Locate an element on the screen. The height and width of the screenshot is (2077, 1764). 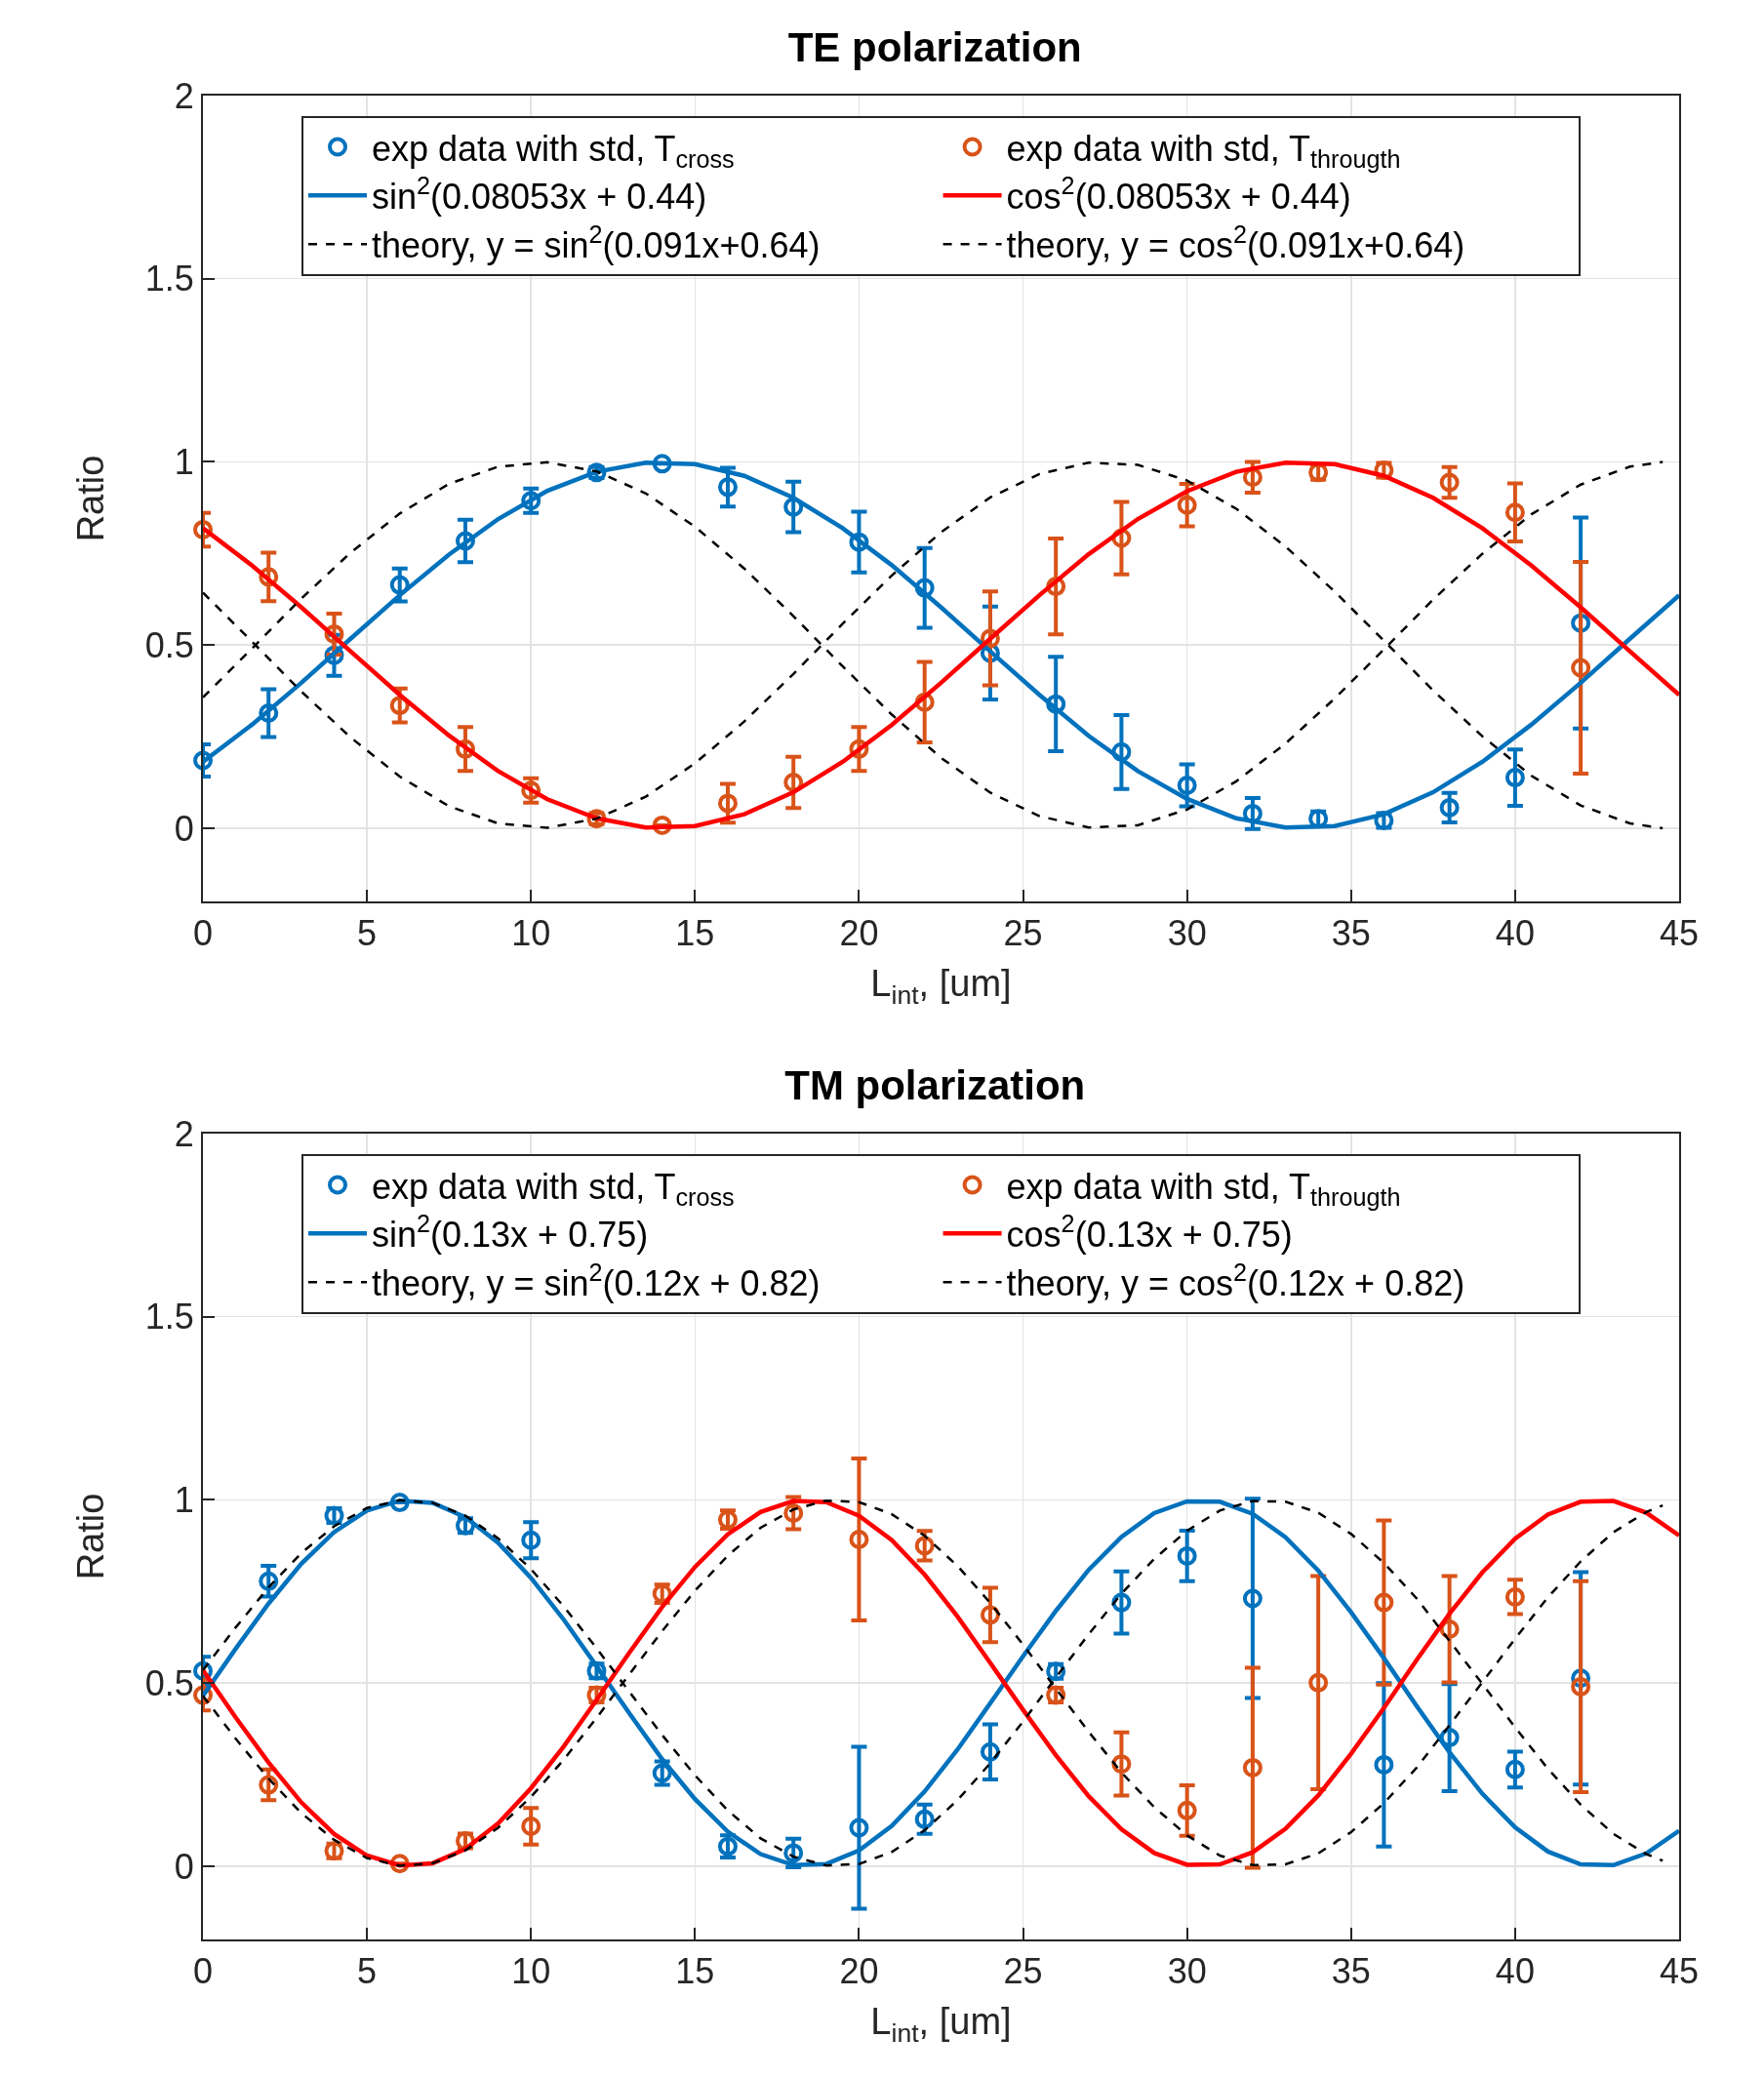
legend-label: cos$^{2}$(0.08053x + 0.44) is located at coordinates (1178, 195).